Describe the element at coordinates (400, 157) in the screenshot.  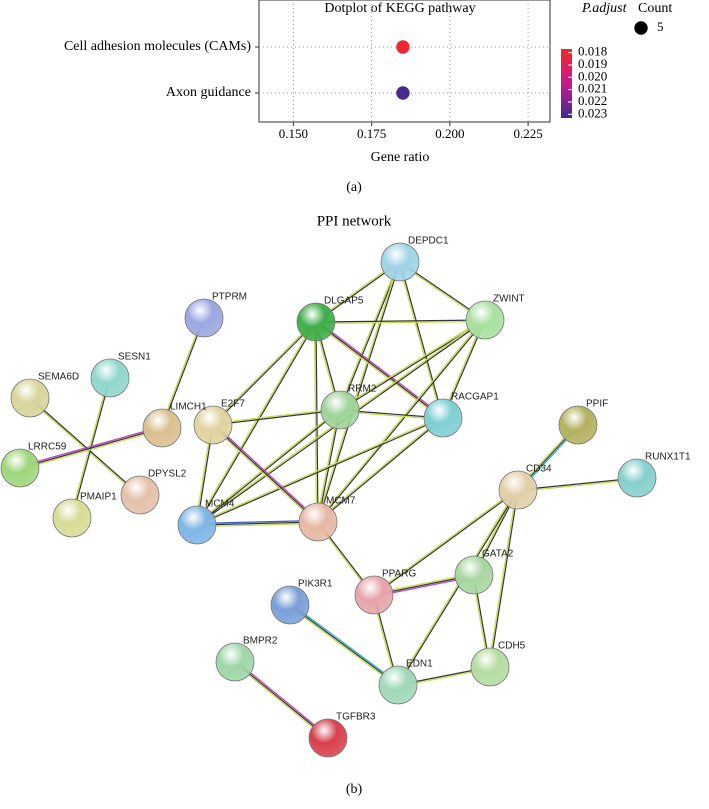
I see `x-axis-label: Gene ratio` at that location.